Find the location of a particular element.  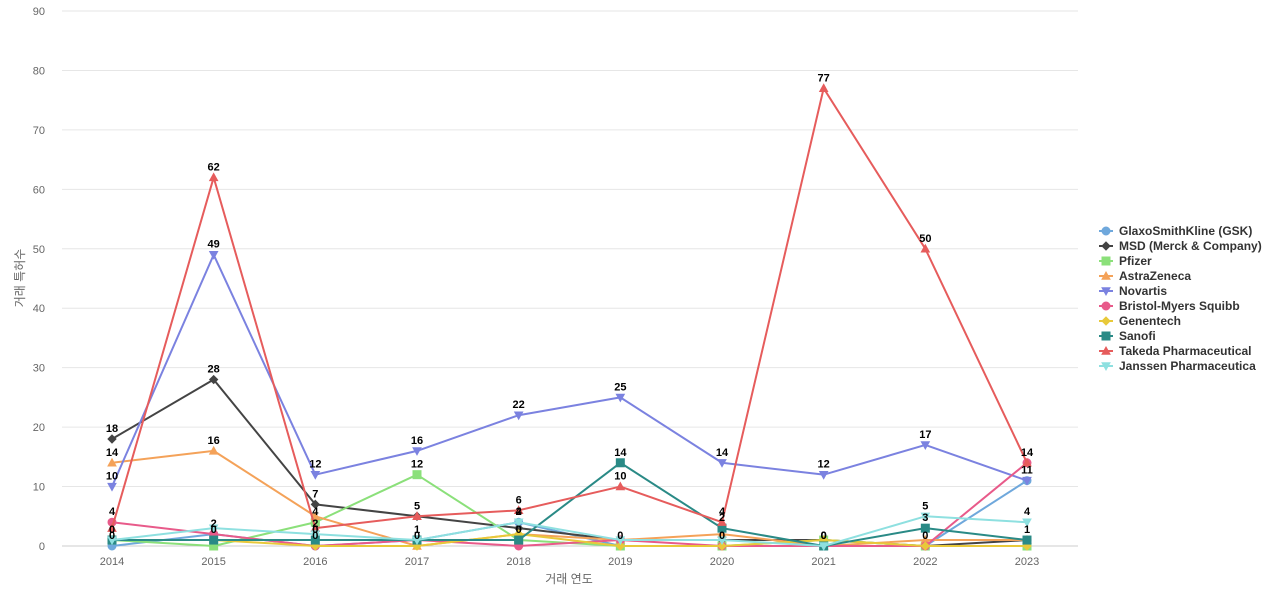

legend-item: MSD (Merck & Company) is located at coordinates (1180, 246).